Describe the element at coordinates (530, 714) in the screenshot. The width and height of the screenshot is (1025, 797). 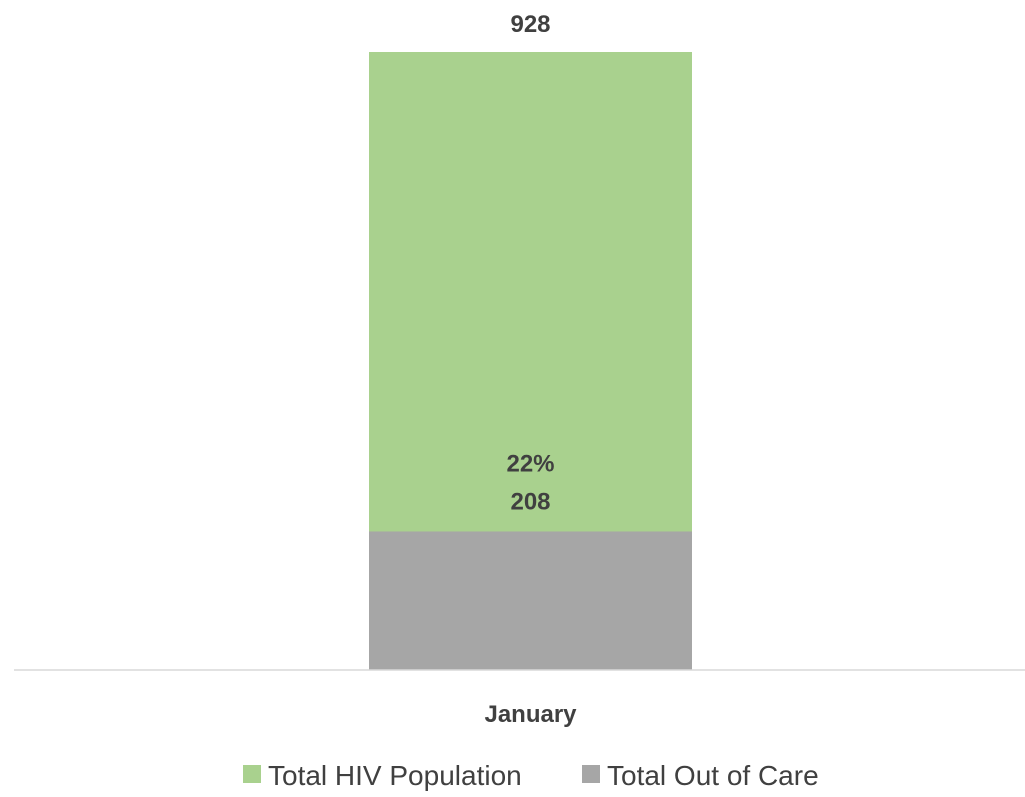
I see `x-tick-label-january: January` at that location.